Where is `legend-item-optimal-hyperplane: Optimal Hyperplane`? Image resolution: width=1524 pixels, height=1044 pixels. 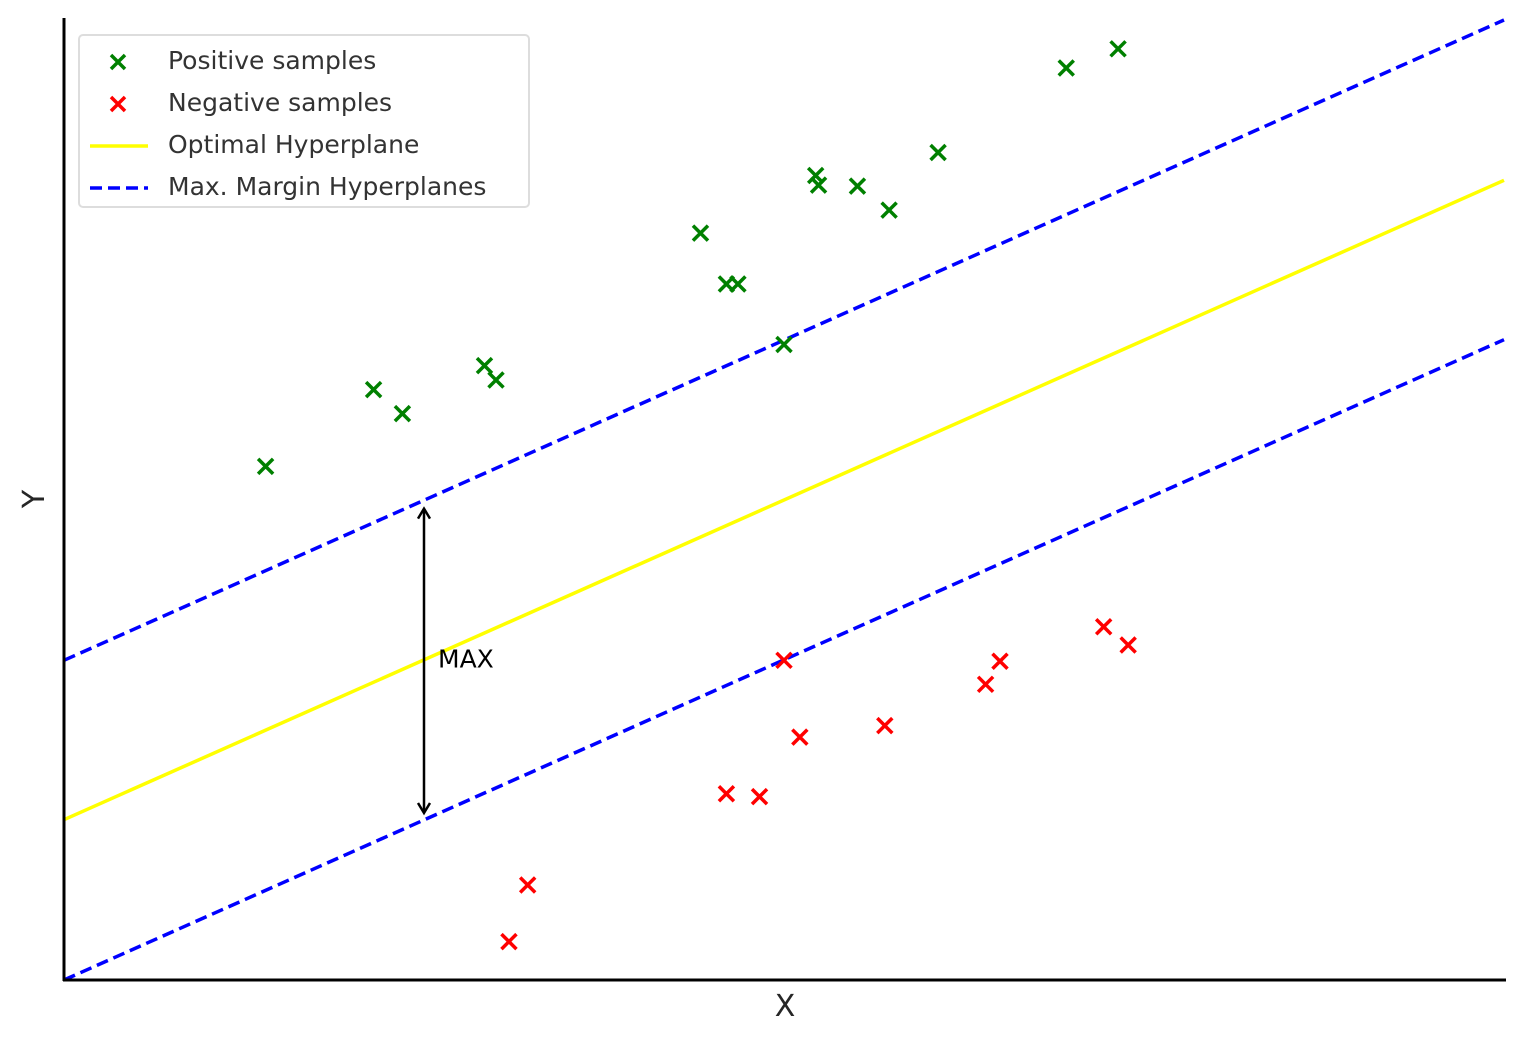 legend-item-optimal-hyperplane: Optimal Hyperplane is located at coordinates (304, 145).